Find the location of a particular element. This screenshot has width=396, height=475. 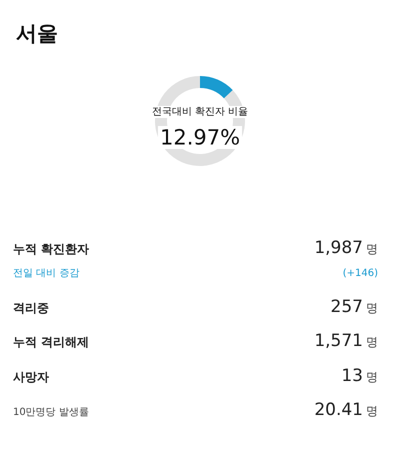

text: 누적 확진환자 is located at coordinates (51, 249).